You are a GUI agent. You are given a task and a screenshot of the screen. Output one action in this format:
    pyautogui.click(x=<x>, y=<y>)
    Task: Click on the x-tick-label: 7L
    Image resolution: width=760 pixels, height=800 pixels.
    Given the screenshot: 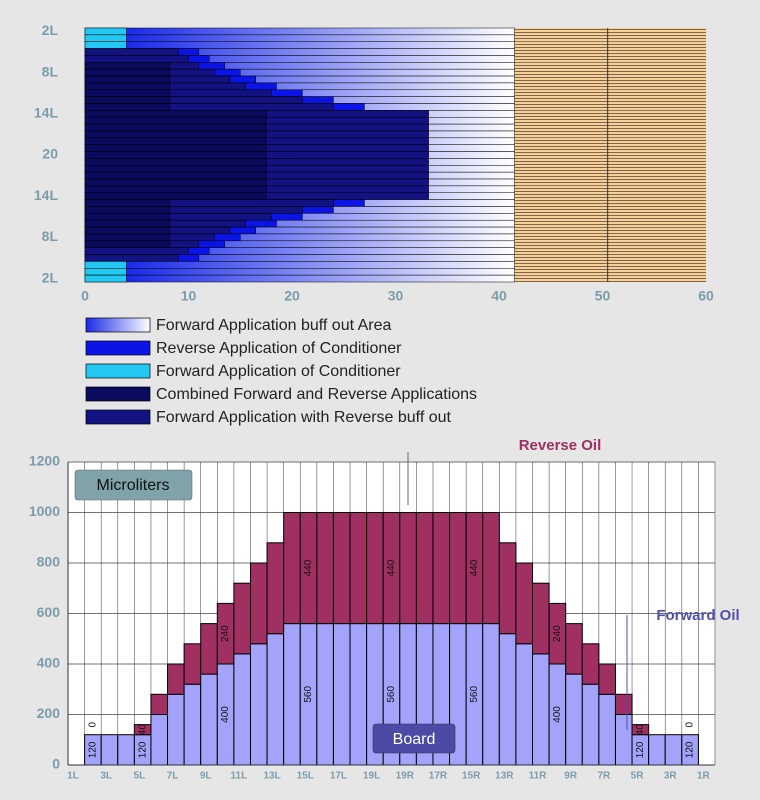 What is the action you would take?
    pyautogui.click(x=173, y=776)
    